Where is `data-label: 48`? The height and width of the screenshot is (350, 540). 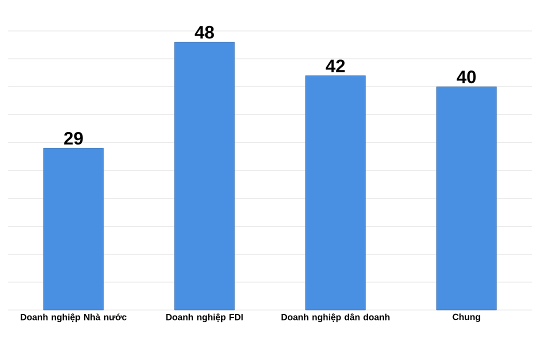
data-label: 48 is located at coordinates (204, 32).